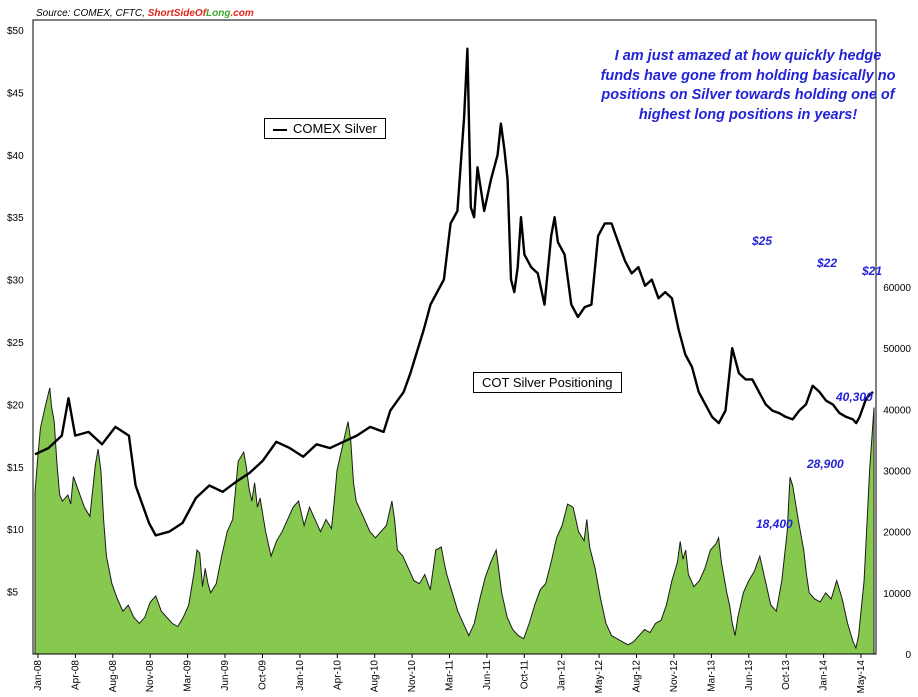 This screenshot has height=697, width=918. Describe the element at coordinates (908, 655) in the screenshot. I see `right-tick-label: 0` at that location.